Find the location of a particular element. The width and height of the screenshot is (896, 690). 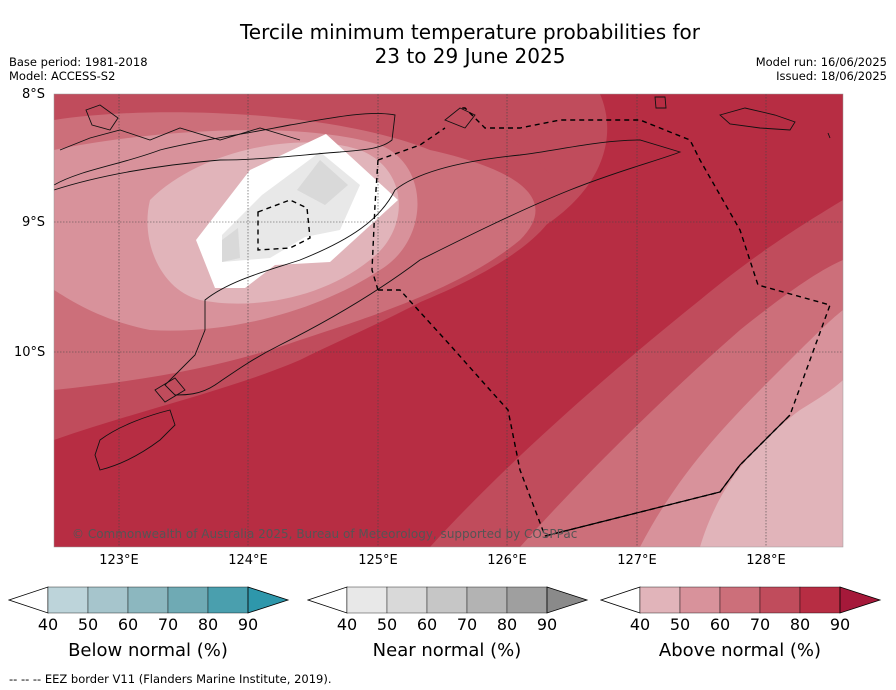

colorbar-below-under is located at coordinates (28, 600).